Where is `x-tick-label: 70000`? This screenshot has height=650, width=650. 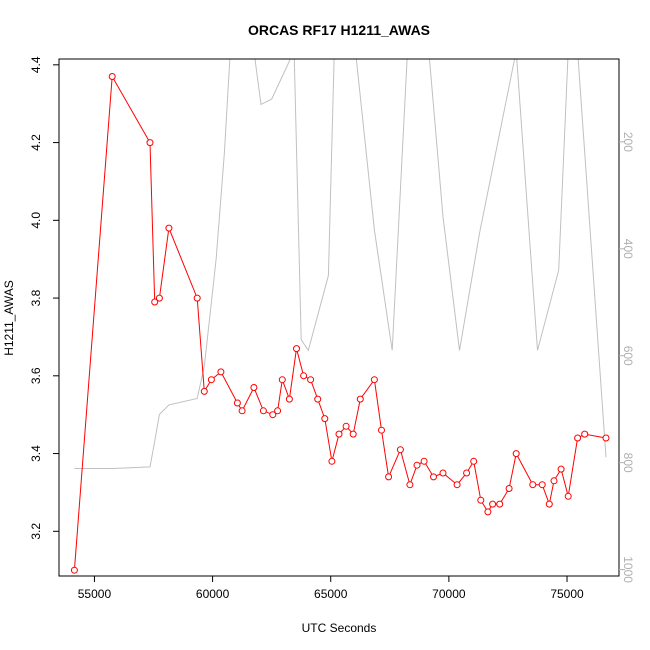
x-tick-label: 70000 is located at coordinates (449, 594).